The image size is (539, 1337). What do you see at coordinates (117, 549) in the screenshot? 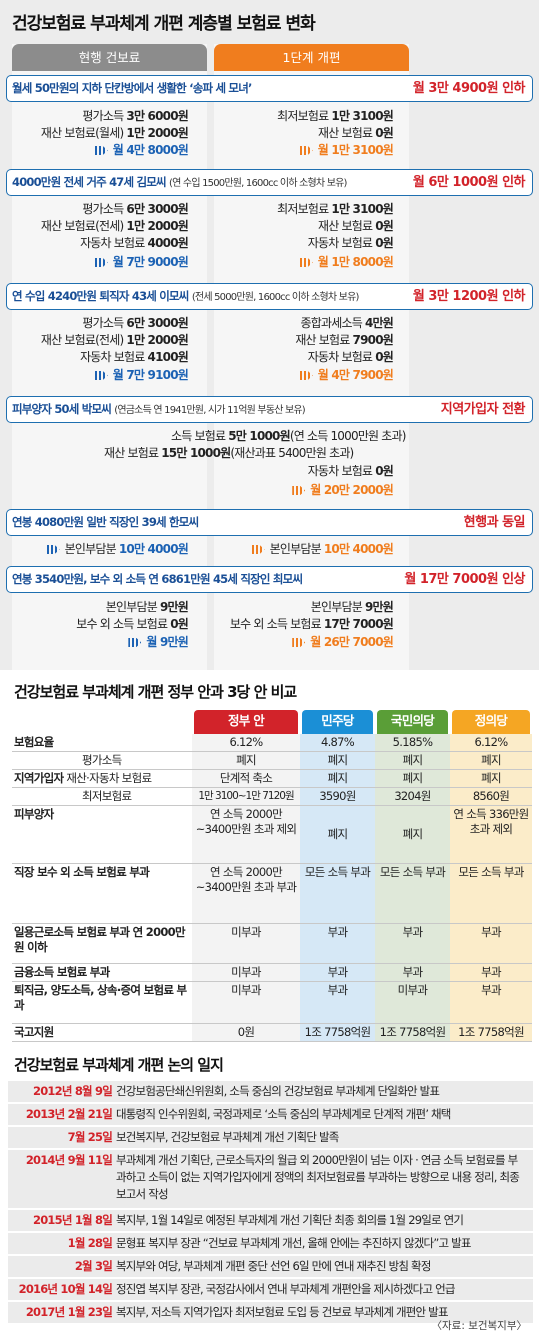
I see `left-total: 본인부담분 10만 4000원` at bounding box center [117, 549].